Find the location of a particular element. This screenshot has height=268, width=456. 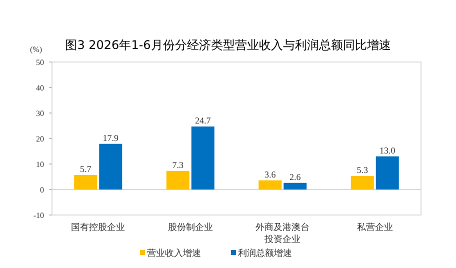

x-tick-label: 国有控股企业 is located at coordinates (98, 227).